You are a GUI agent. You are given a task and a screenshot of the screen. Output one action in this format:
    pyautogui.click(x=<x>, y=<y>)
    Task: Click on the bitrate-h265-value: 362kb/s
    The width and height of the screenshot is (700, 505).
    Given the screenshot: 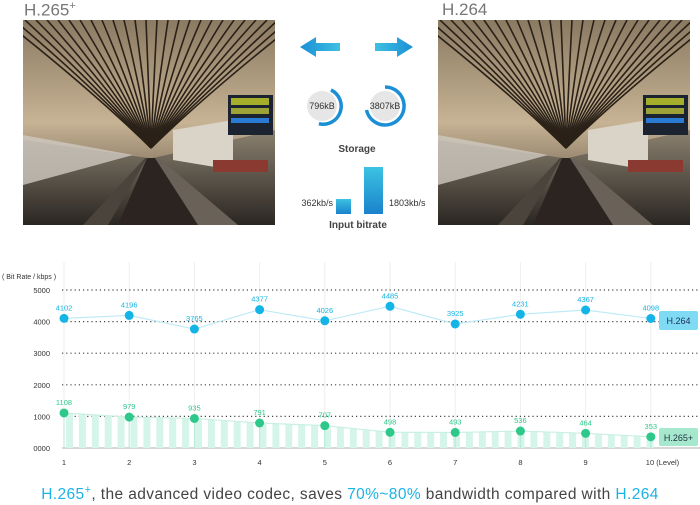 What is the action you would take?
    pyautogui.click(x=317, y=203)
    